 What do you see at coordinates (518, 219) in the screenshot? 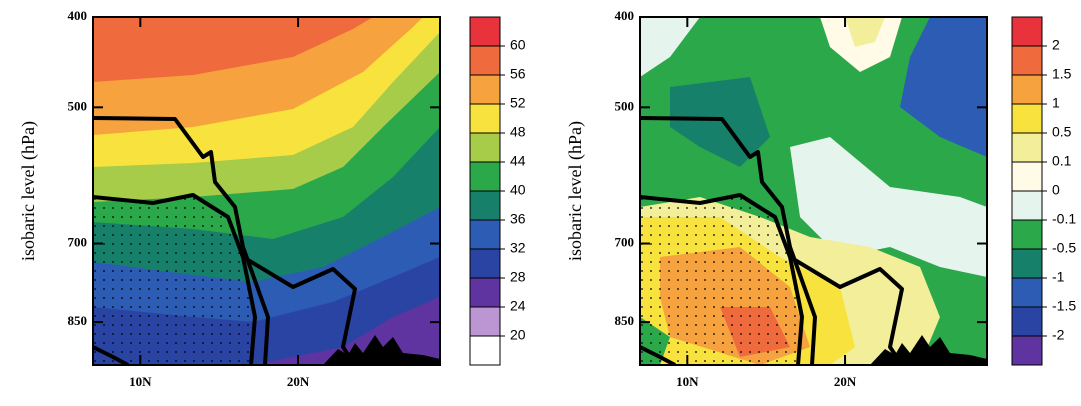
I see `colorbar-label: 36` at bounding box center [518, 219].